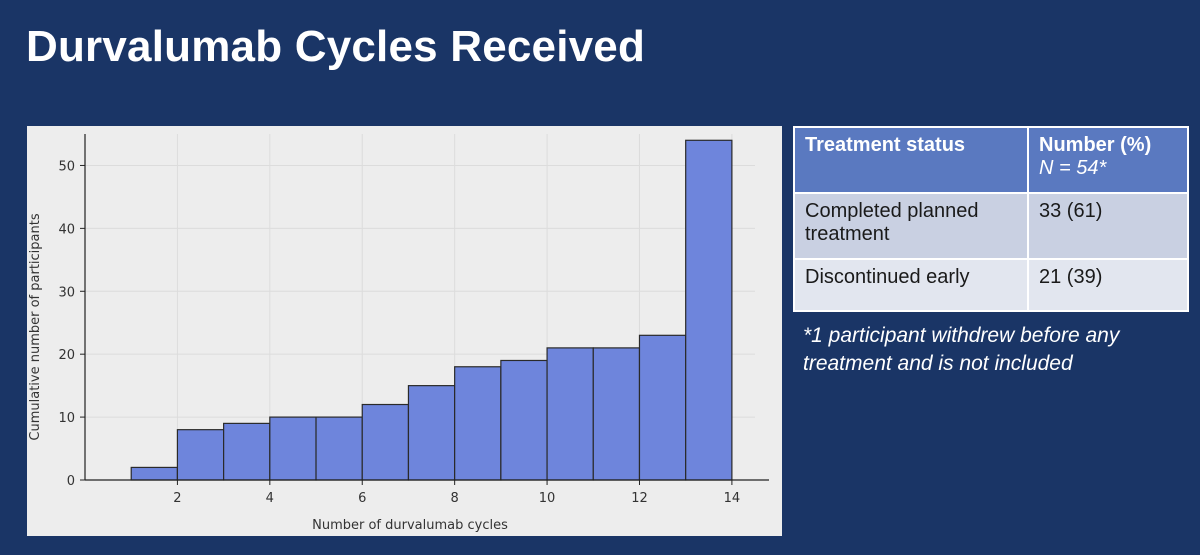 The height and width of the screenshot is (555, 1200). I want to click on row-number: 33 (61), so click(1108, 226).